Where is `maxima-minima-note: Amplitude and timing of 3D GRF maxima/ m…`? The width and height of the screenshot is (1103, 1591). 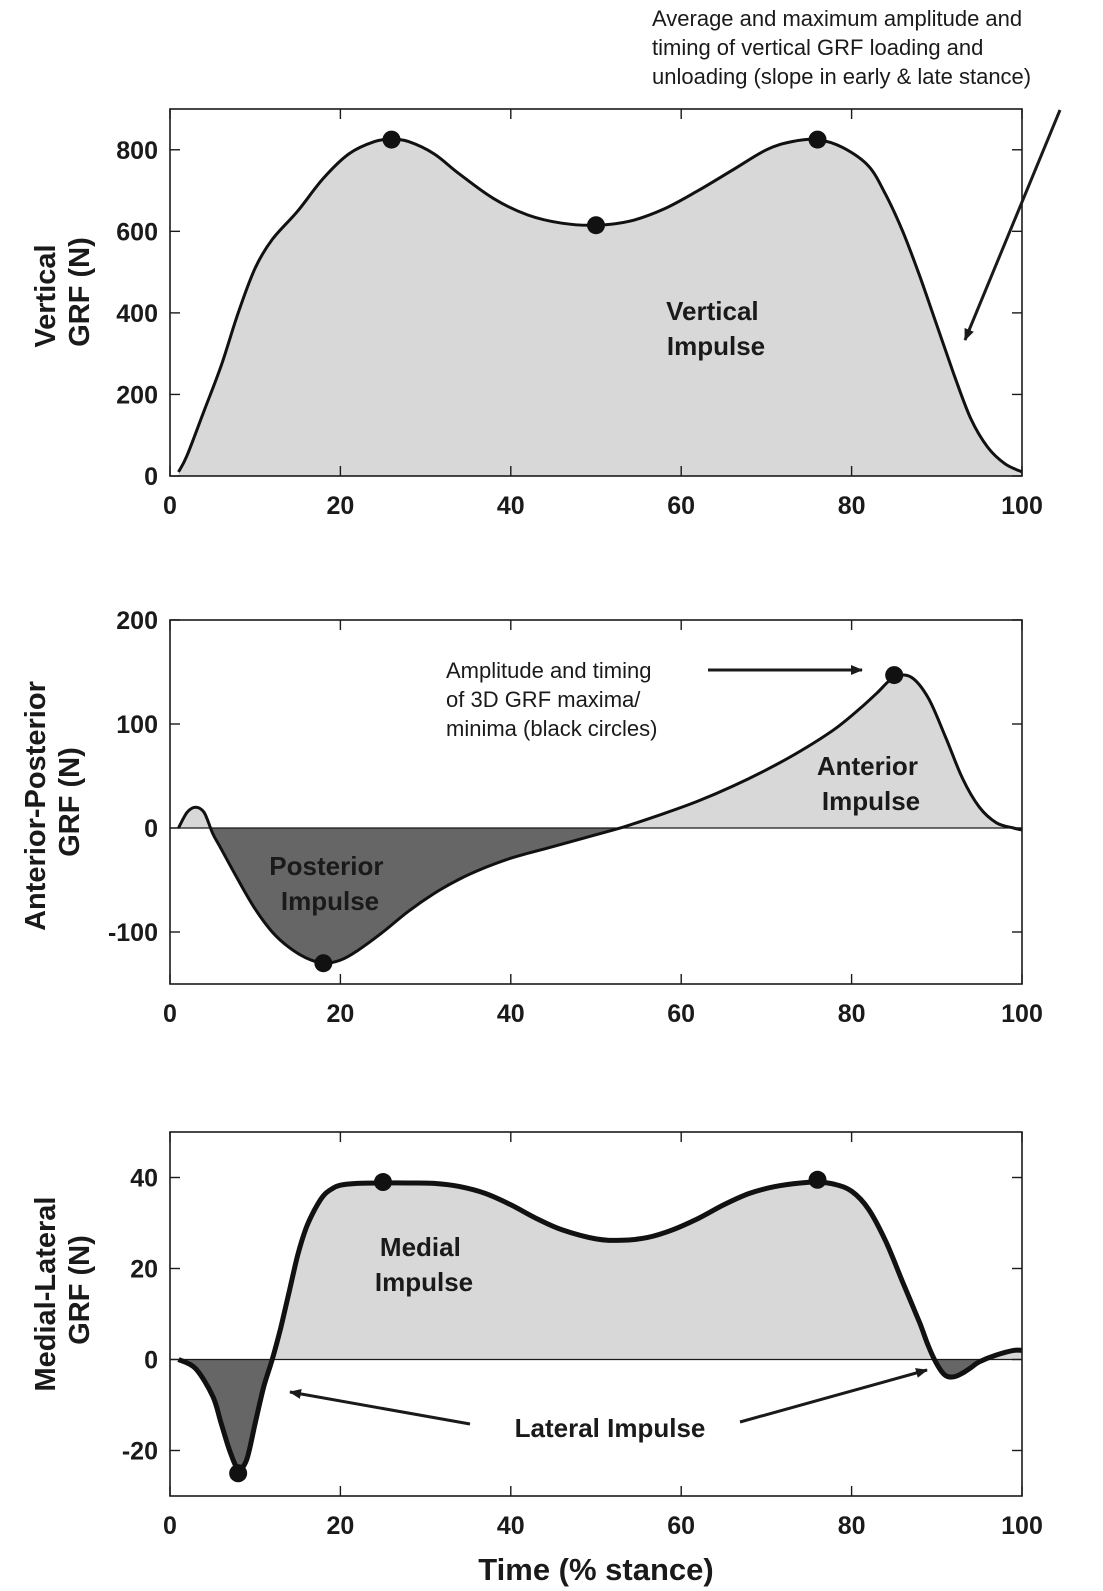 maxima-minima-note: Amplitude and timing of 3D GRF maxima/ m… is located at coordinates (552, 699).